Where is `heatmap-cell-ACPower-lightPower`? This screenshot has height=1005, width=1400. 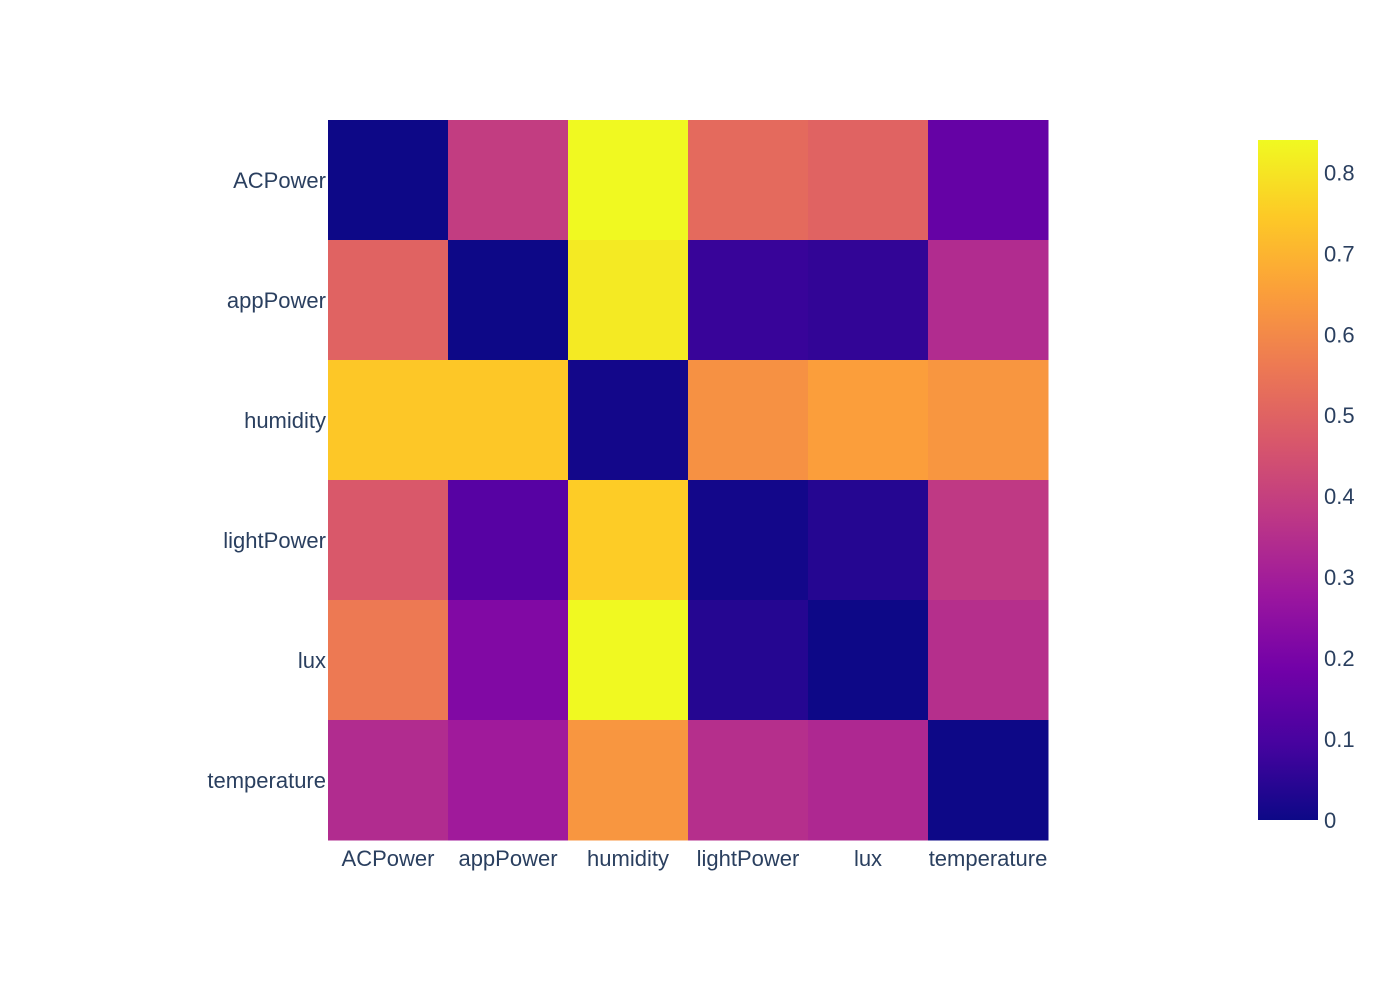 heatmap-cell-ACPower-lightPower is located at coordinates (748, 180).